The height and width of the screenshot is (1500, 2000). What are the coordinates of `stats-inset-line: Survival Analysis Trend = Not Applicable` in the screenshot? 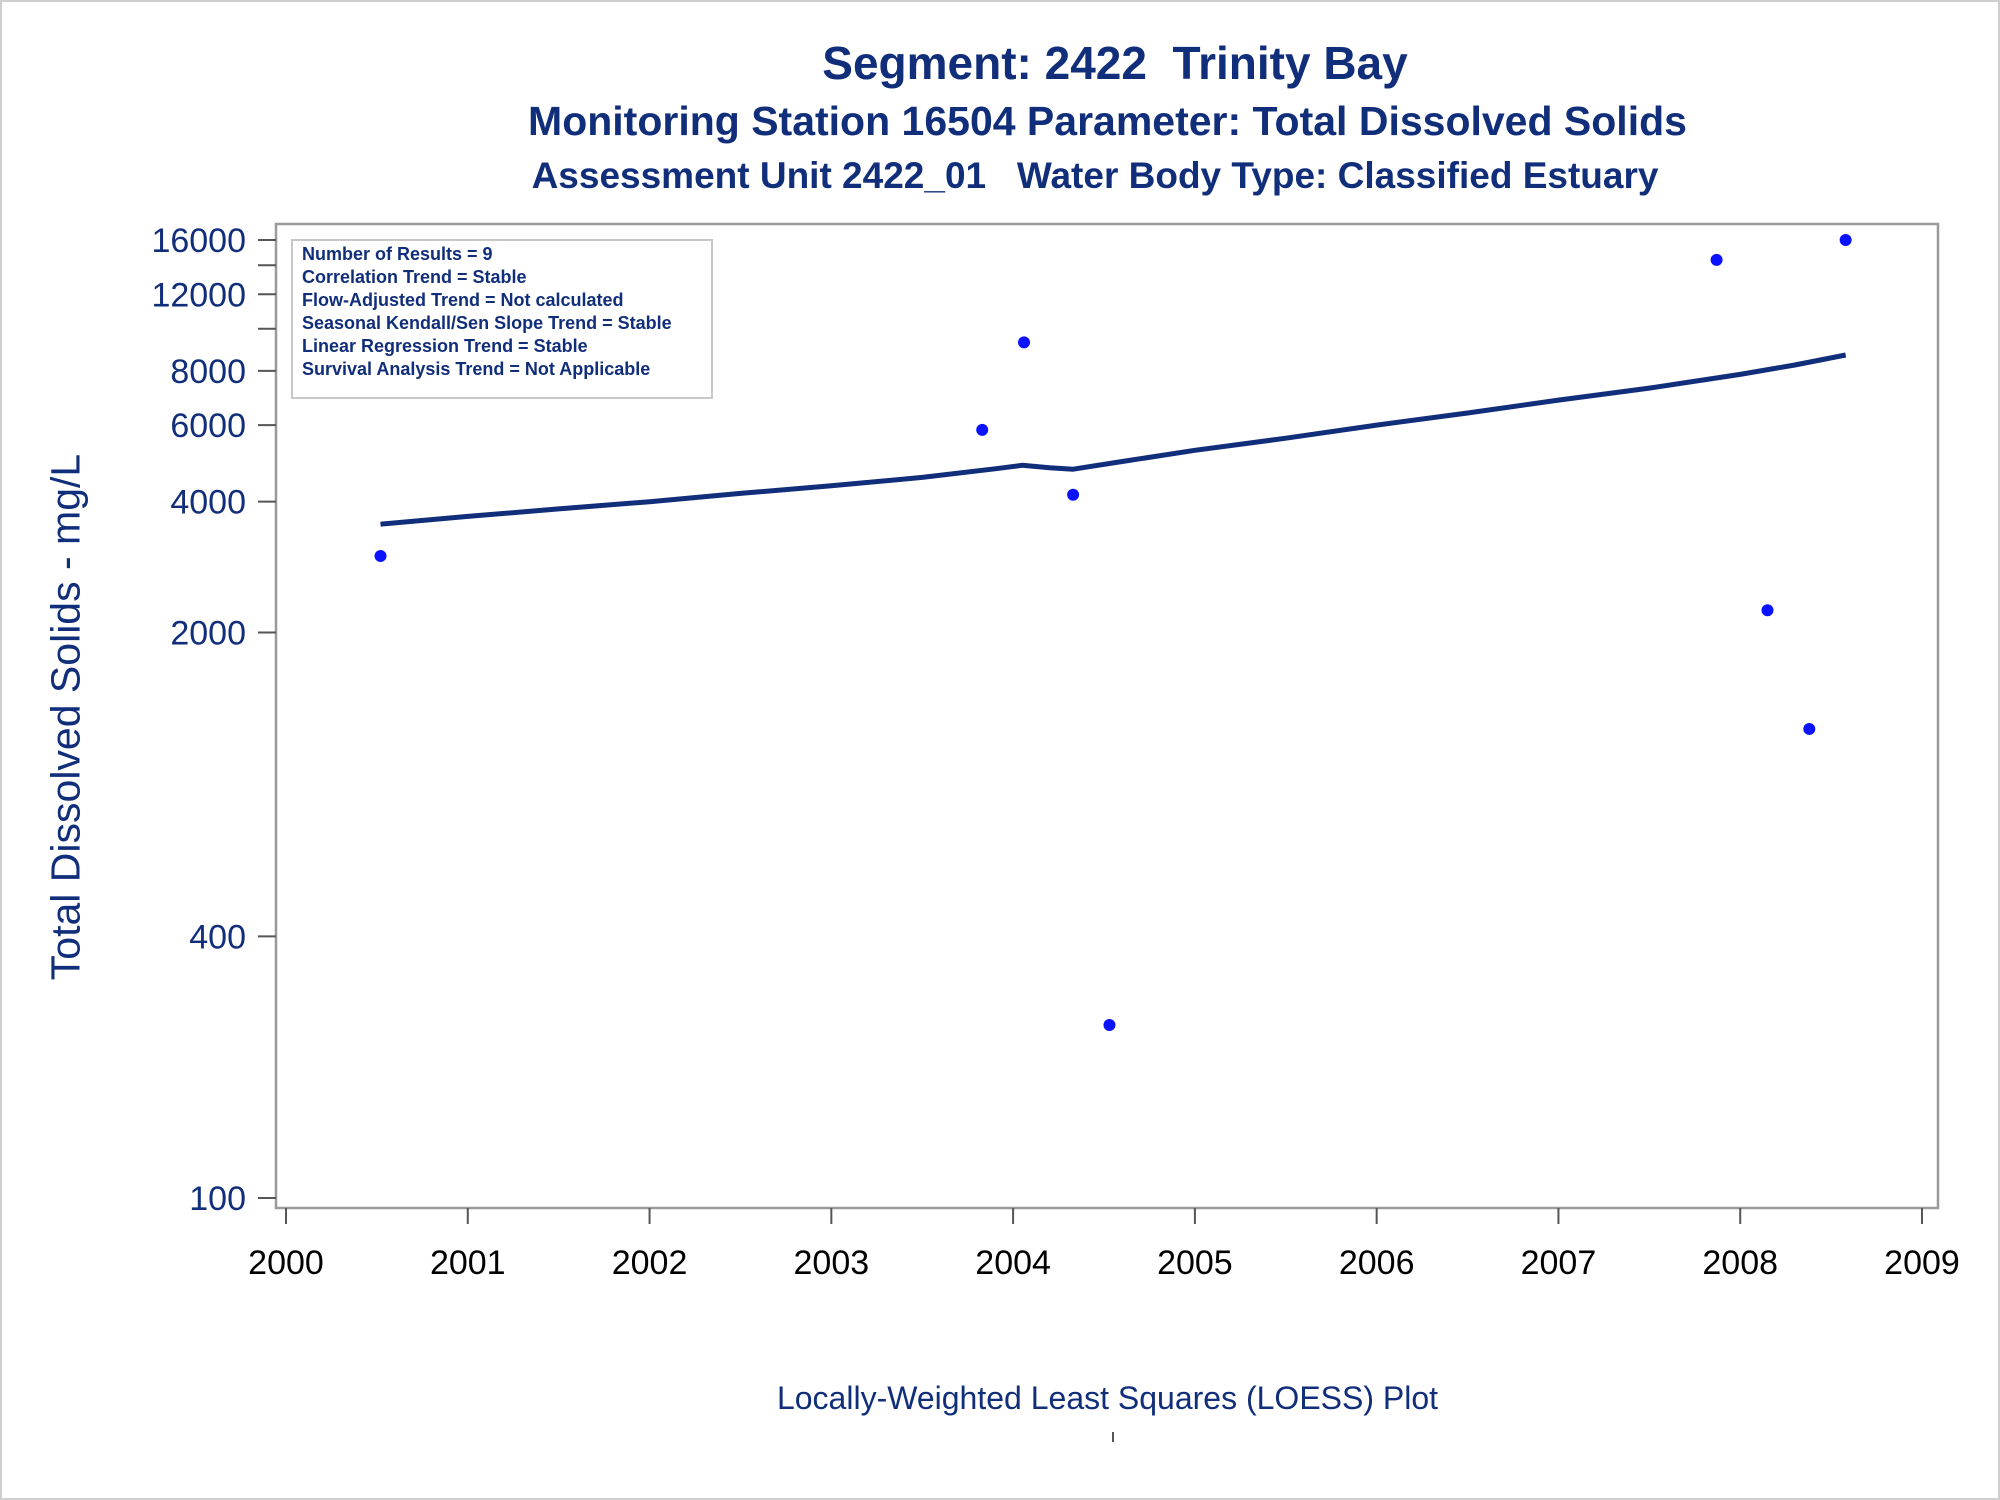 It's located at (476, 369).